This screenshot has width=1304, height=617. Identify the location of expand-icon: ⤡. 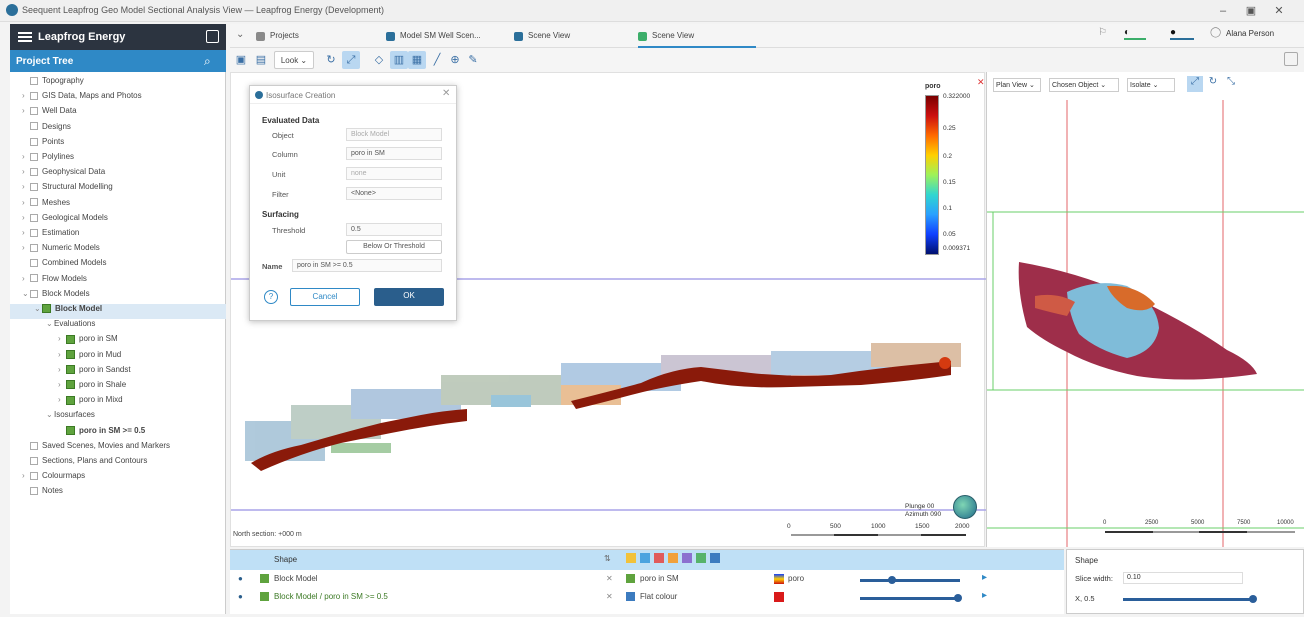
(1231, 81).